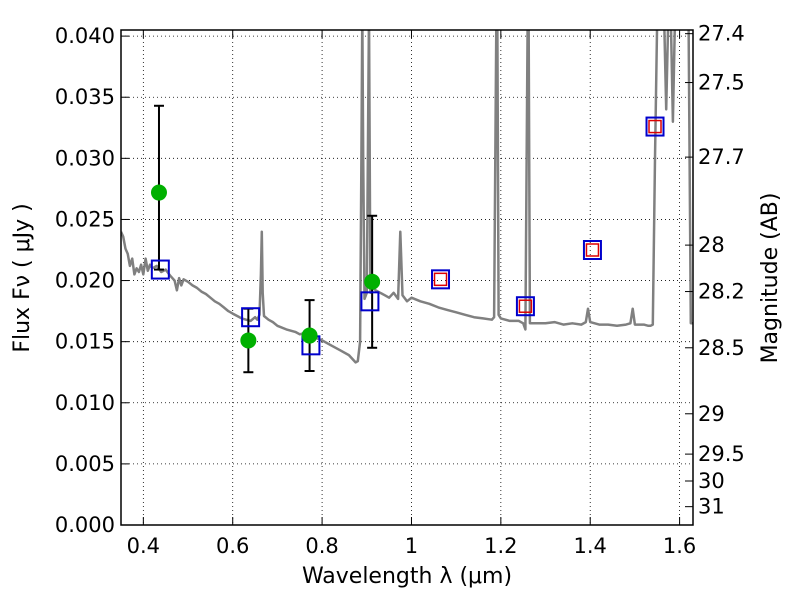 Image resolution: width=800 pixels, height=600 pixels. Describe the element at coordinates (711, 481) in the screenshot. I see `y2-tick-label: 30` at that location.